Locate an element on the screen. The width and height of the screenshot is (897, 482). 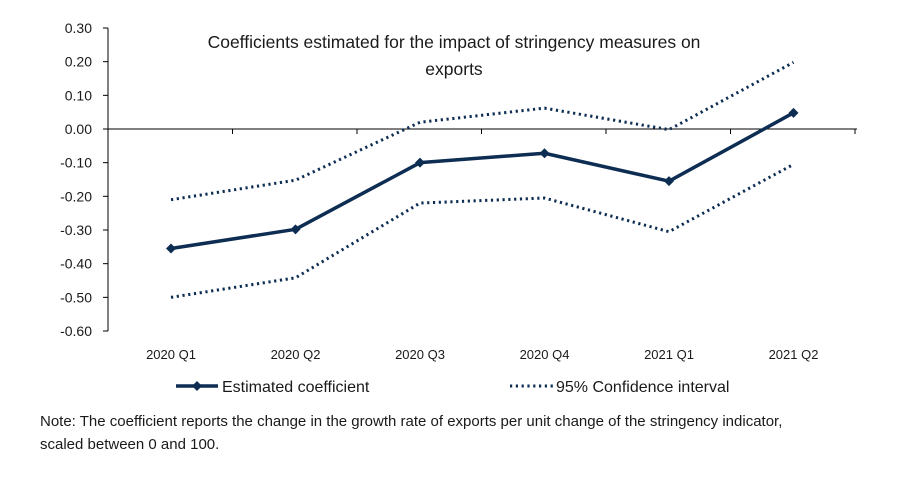
note-line-2: scaled between 0 and 100. is located at coordinates (130, 444).